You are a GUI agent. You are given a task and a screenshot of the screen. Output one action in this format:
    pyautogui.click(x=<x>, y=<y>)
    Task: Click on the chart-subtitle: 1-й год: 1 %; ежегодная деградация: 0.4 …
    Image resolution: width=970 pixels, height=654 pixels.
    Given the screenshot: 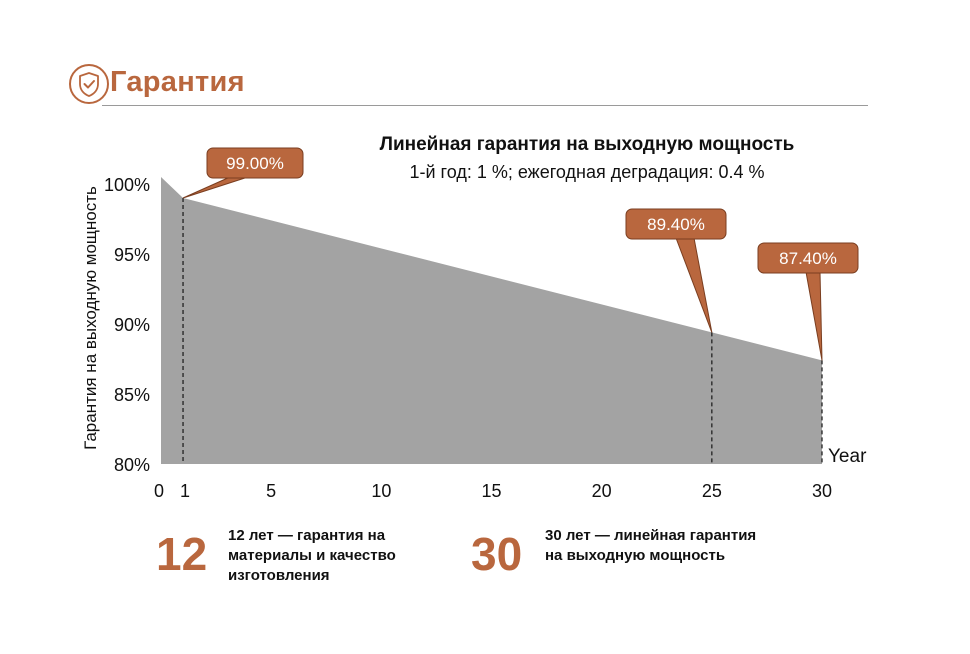 What is the action you would take?
    pyautogui.click(x=587, y=172)
    